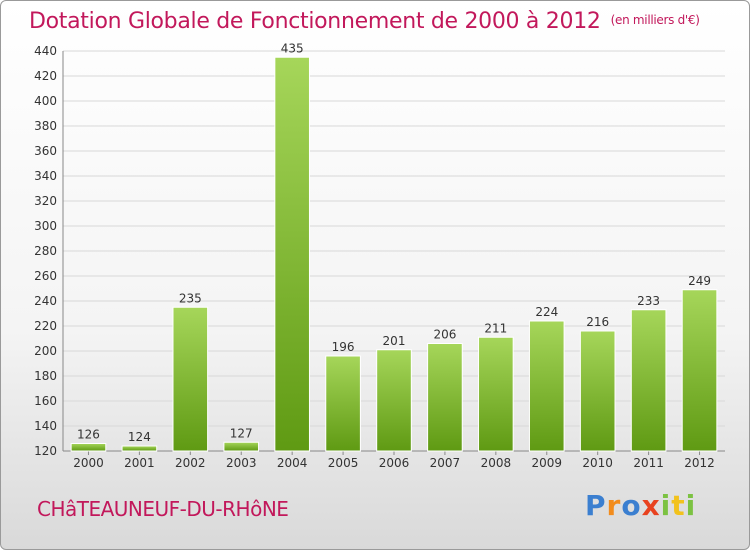 Image resolution: width=750 pixels, height=550 pixels. What do you see at coordinates (45, 101) in the screenshot?
I see `y-tick-label: 400` at bounding box center [45, 101].